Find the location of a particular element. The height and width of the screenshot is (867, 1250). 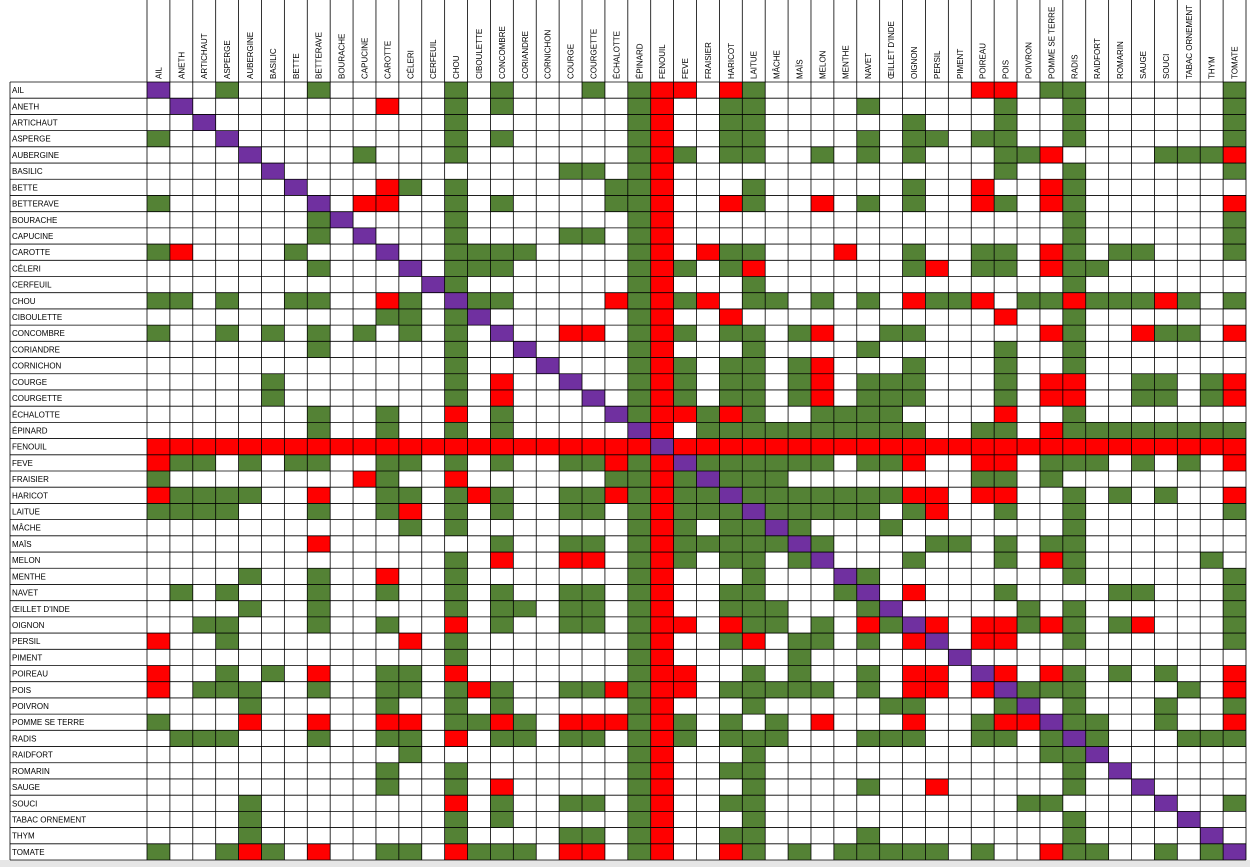

column-label: ARTICHAUT is located at coordinates (204, 56).